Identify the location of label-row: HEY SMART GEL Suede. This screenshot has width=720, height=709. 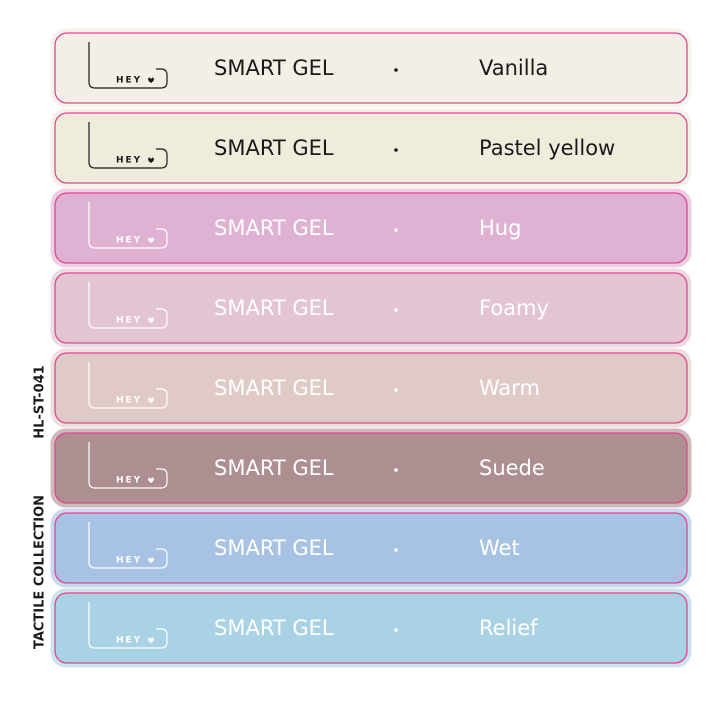
(371, 468).